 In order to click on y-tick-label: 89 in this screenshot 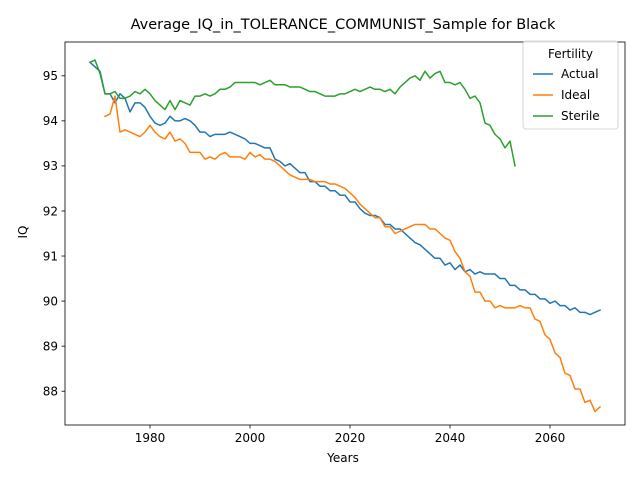, I will do `click(50, 346)`.